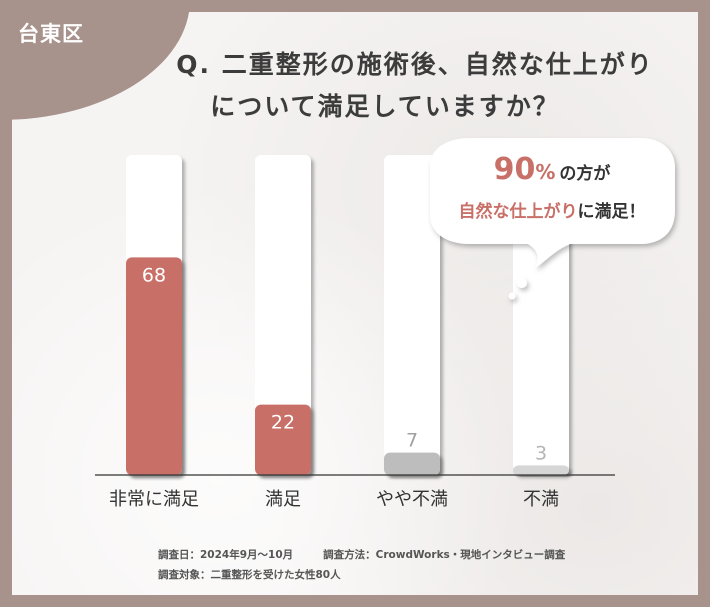 The width and height of the screenshot is (710, 607). Describe the element at coordinates (226, 555) in the screenshot. I see `survey-date: 調査日：2024年9月〜10月` at that location.